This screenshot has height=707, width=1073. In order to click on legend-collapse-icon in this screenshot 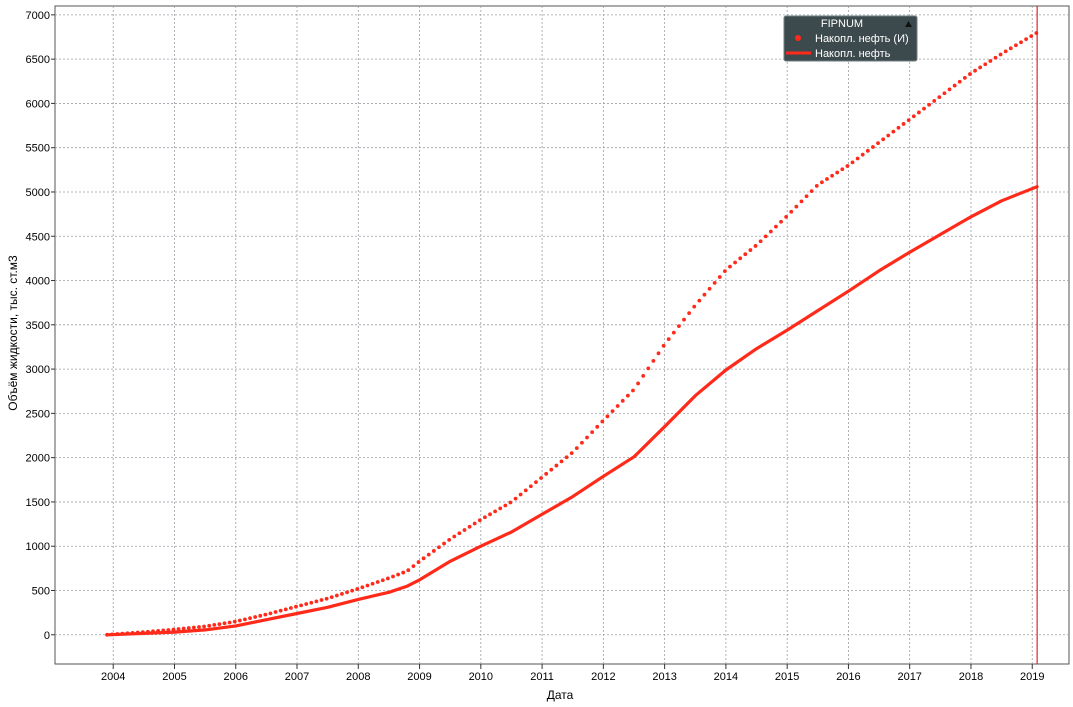, I will do `click(908, 24)`.